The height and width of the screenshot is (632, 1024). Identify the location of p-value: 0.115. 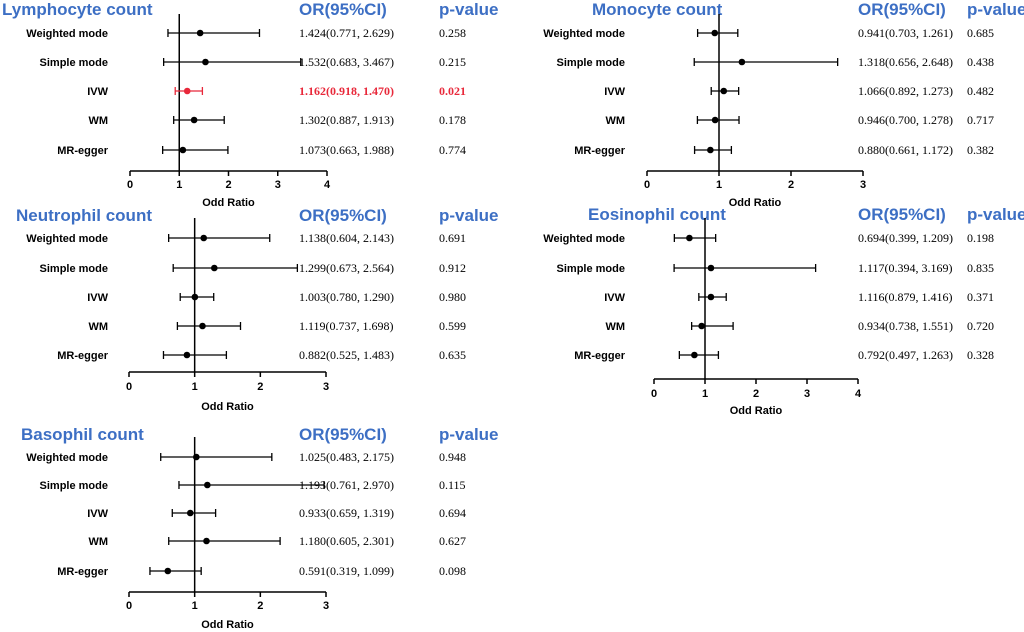
(452, 485).